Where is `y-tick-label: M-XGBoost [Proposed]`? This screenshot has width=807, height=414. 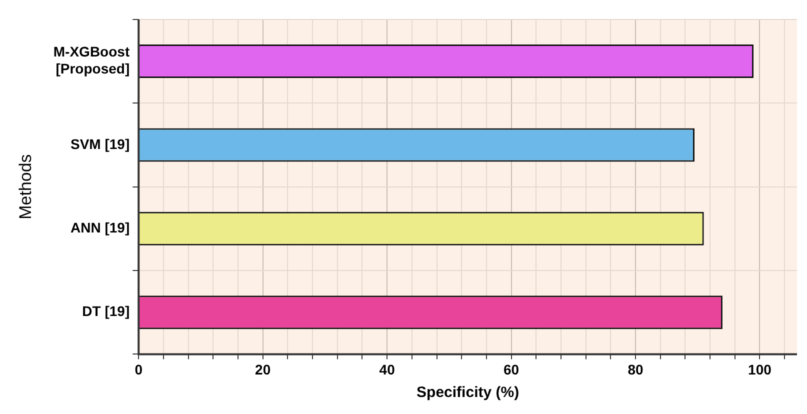
y-tick-label: M-XGBoost [Proposed] is located at coordinates (91, 60).